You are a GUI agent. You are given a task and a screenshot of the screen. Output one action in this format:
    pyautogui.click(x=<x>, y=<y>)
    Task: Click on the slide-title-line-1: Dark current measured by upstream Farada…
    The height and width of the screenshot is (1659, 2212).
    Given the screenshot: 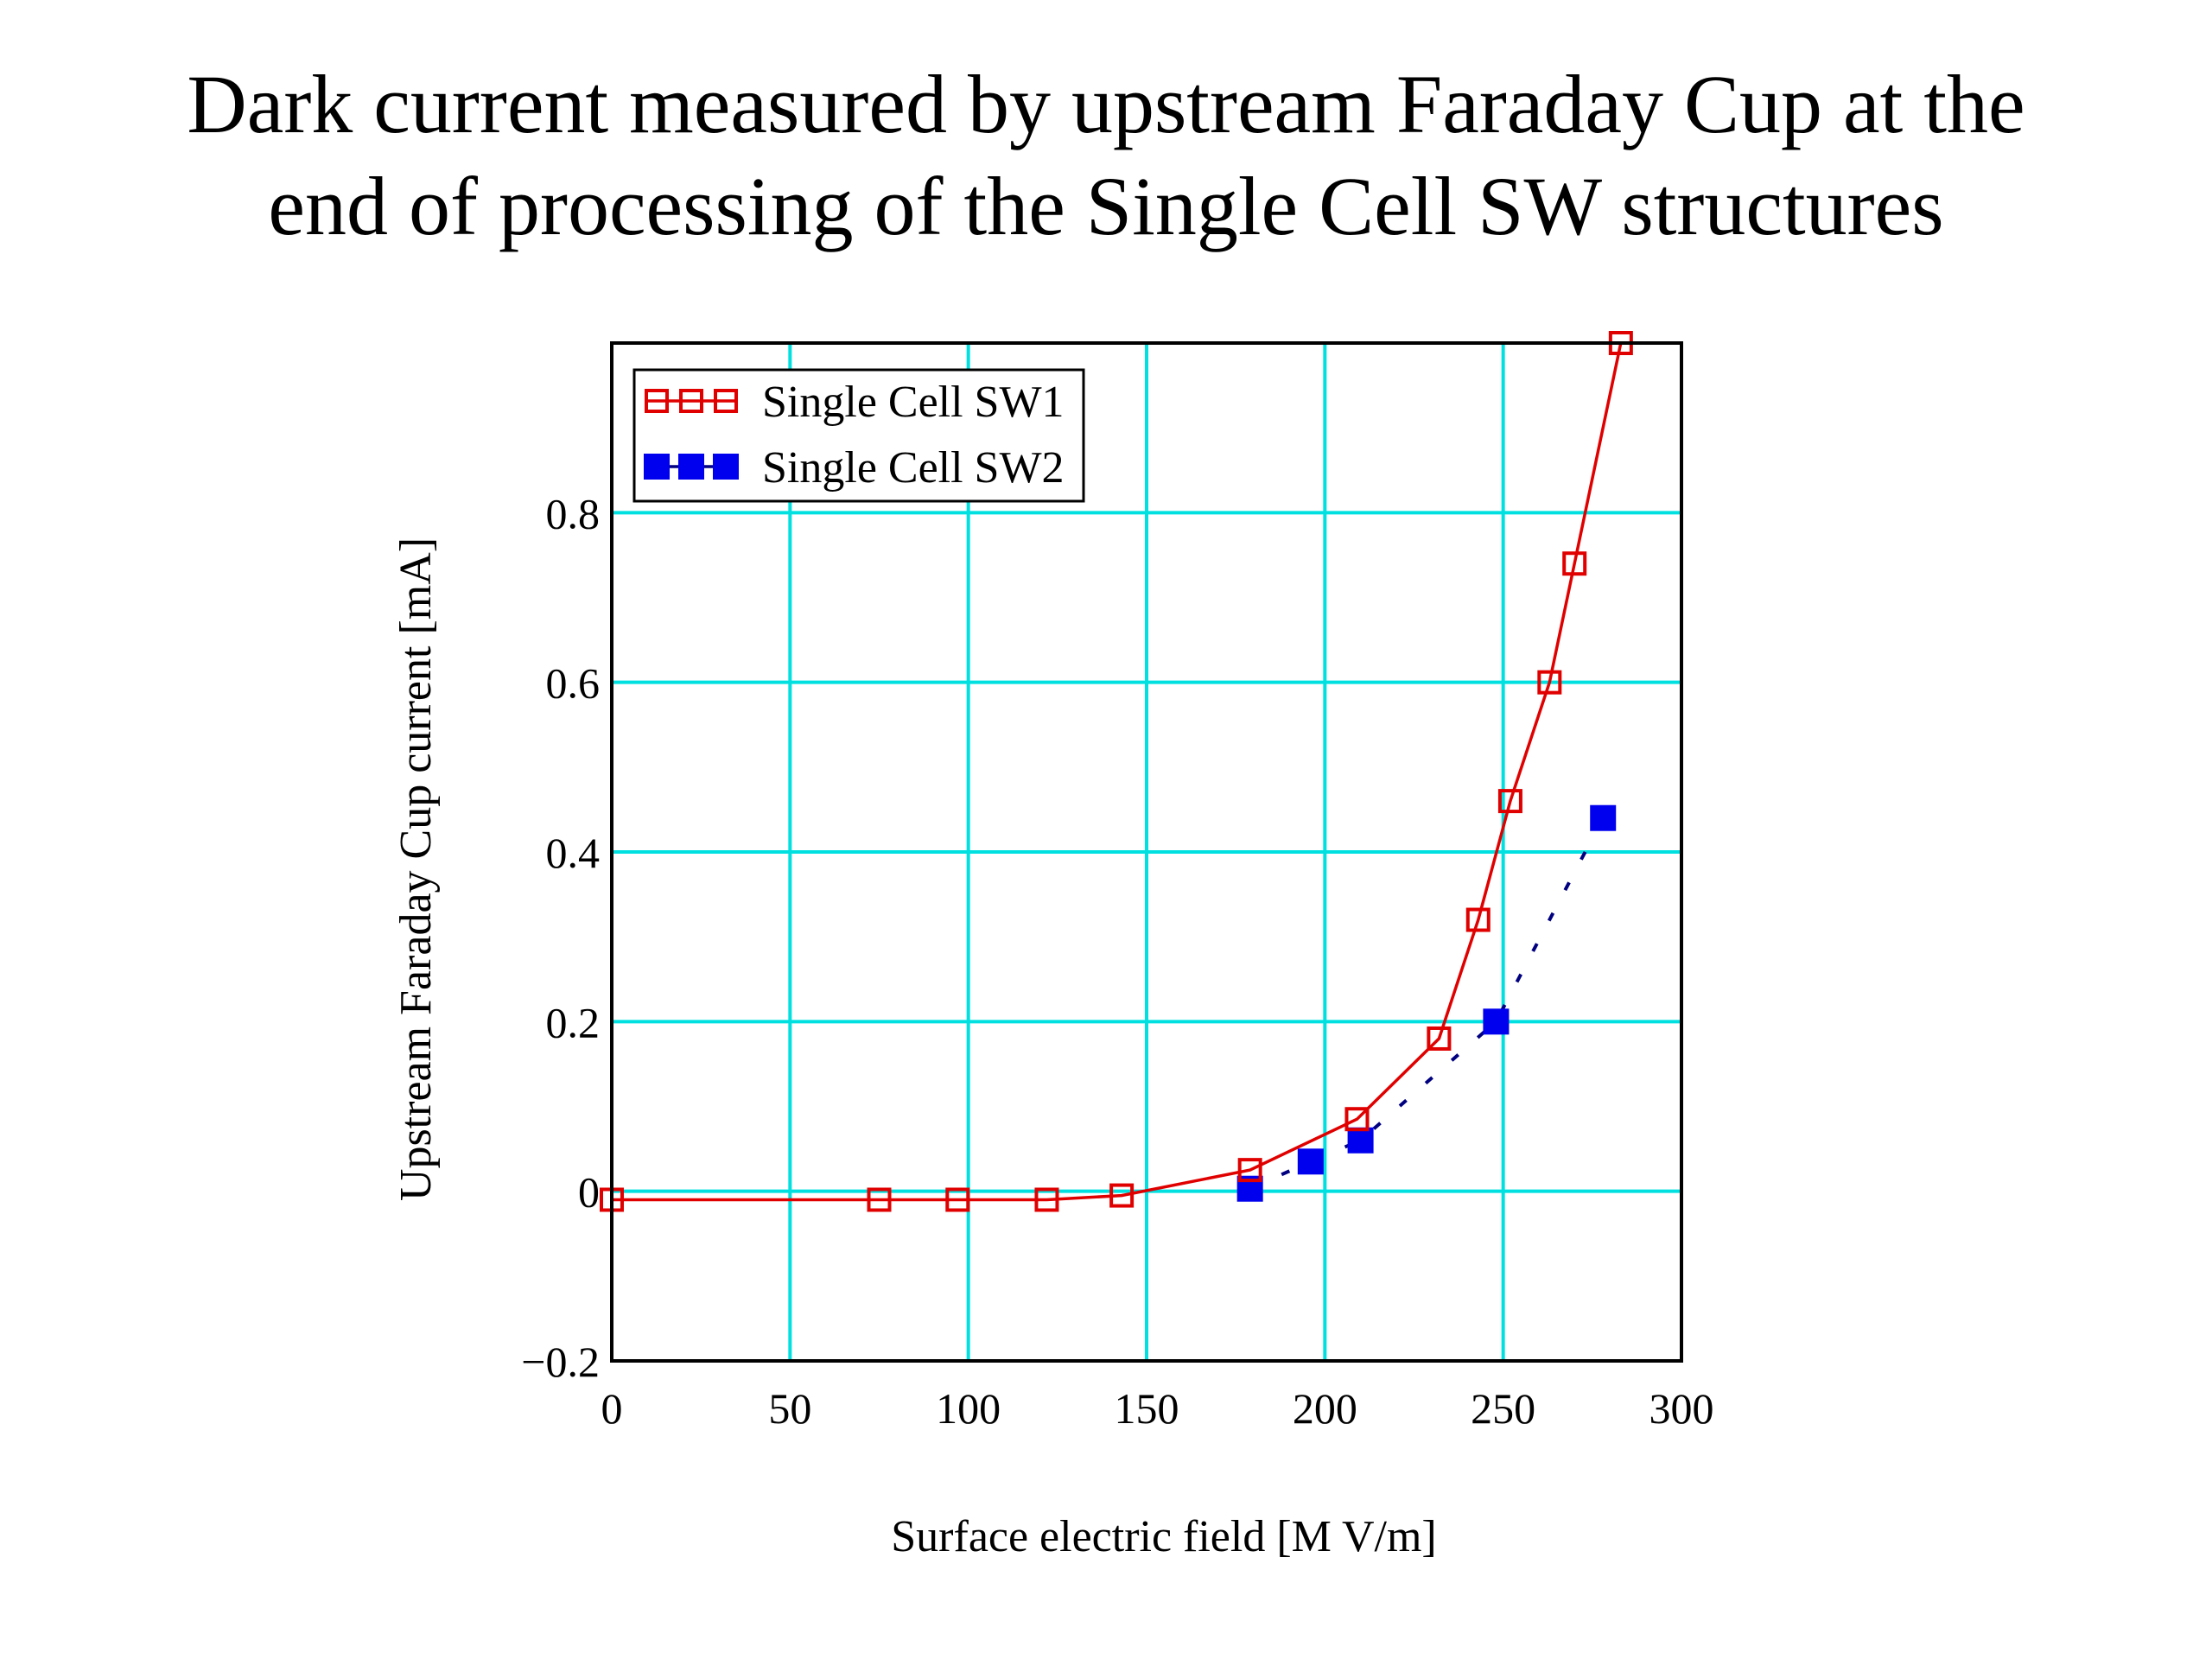 What is the action you would take?
    pyautogui.click(x=1106, y=104)
    